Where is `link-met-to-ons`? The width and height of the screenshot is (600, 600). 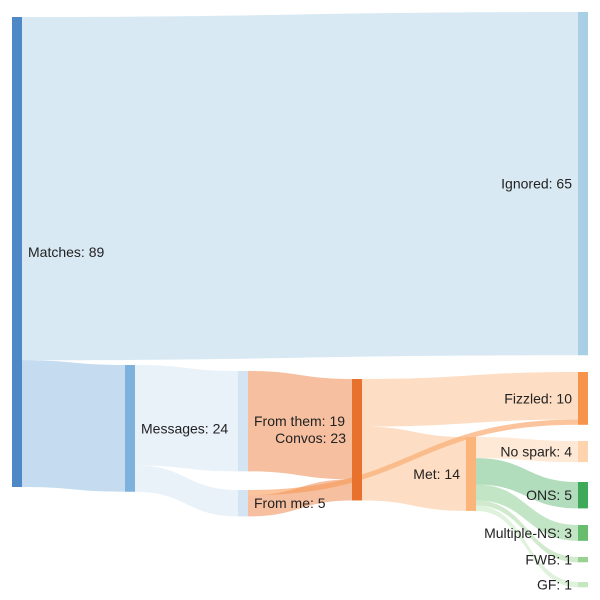 link-met-to-ons is located at coordinates (527, 483).